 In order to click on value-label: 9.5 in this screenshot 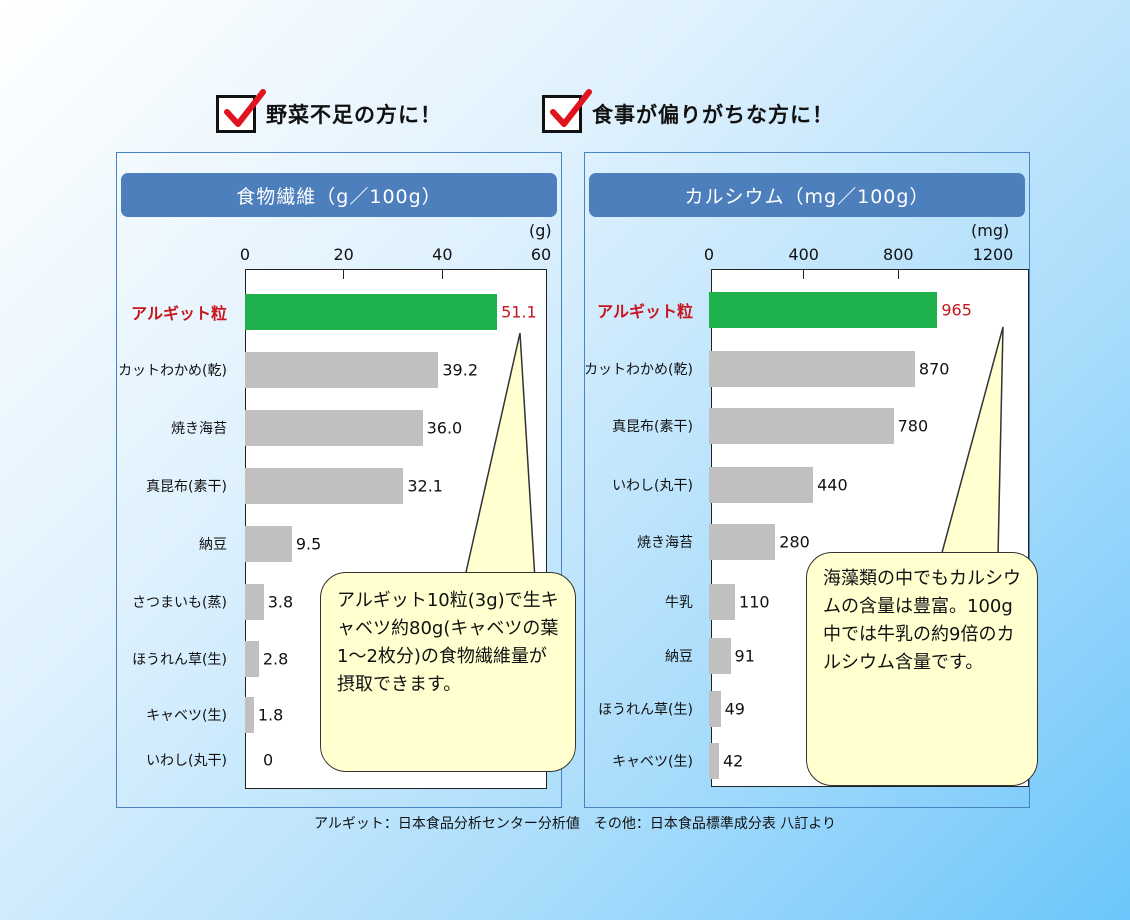, I will do `click(308, 544)`.